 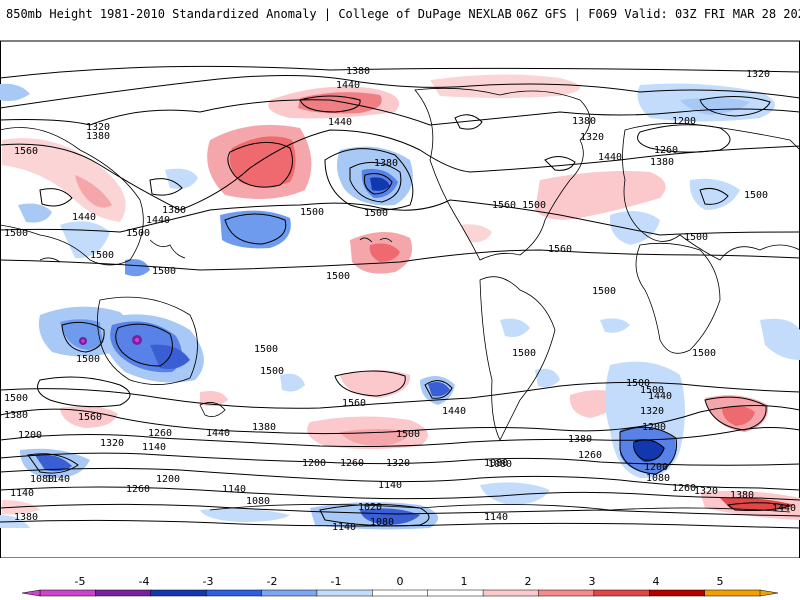 I want to click on colorbar-high-arrow, so click(x=769, y=593).